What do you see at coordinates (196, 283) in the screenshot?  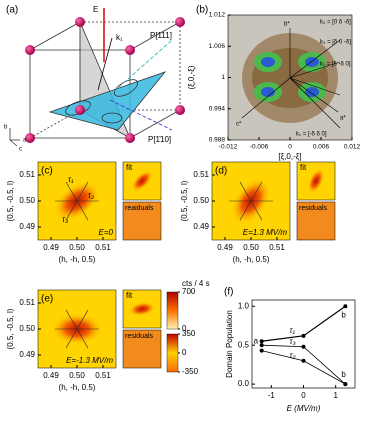 I see `colorbar-title: cts / 4 s` at bounding box center [196, 283].